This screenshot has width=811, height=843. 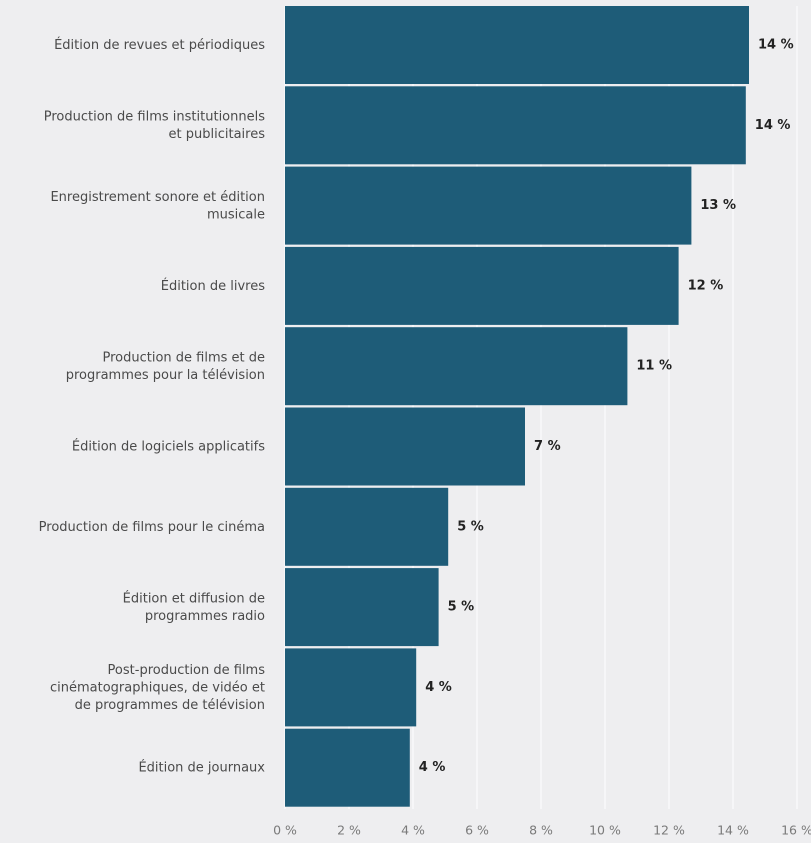 What do you see at coordinates (654, 366) in the screenshot?
I see `value-label: 11 %` at bounding box center [654, 366].